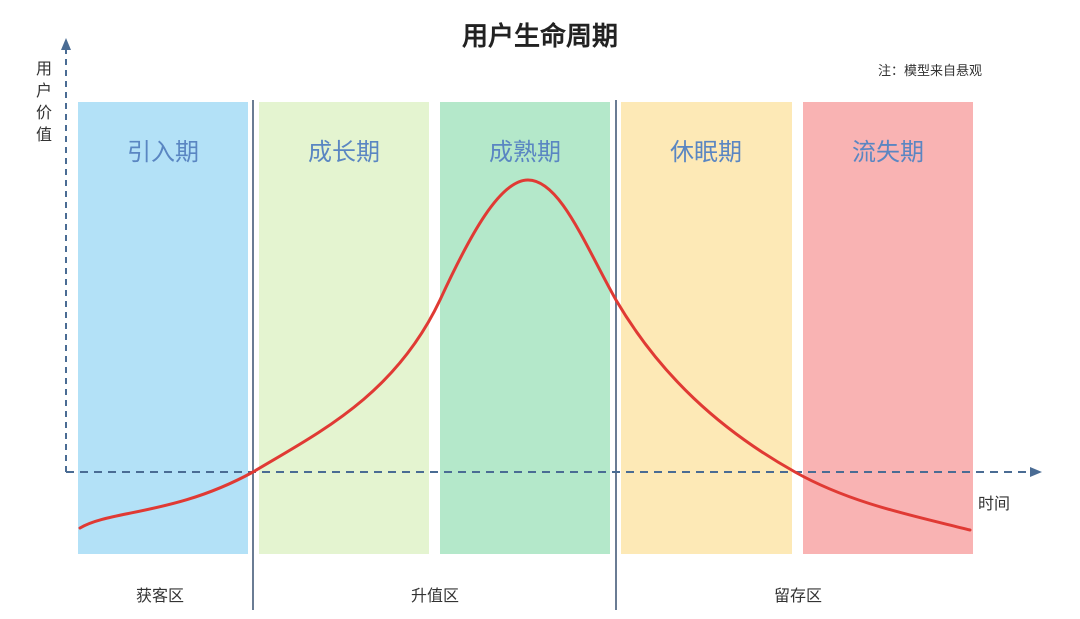  Describe the element at coordinates (888, 152) in the screenshot. I see `stage-label-churn: 流失期` at that location.